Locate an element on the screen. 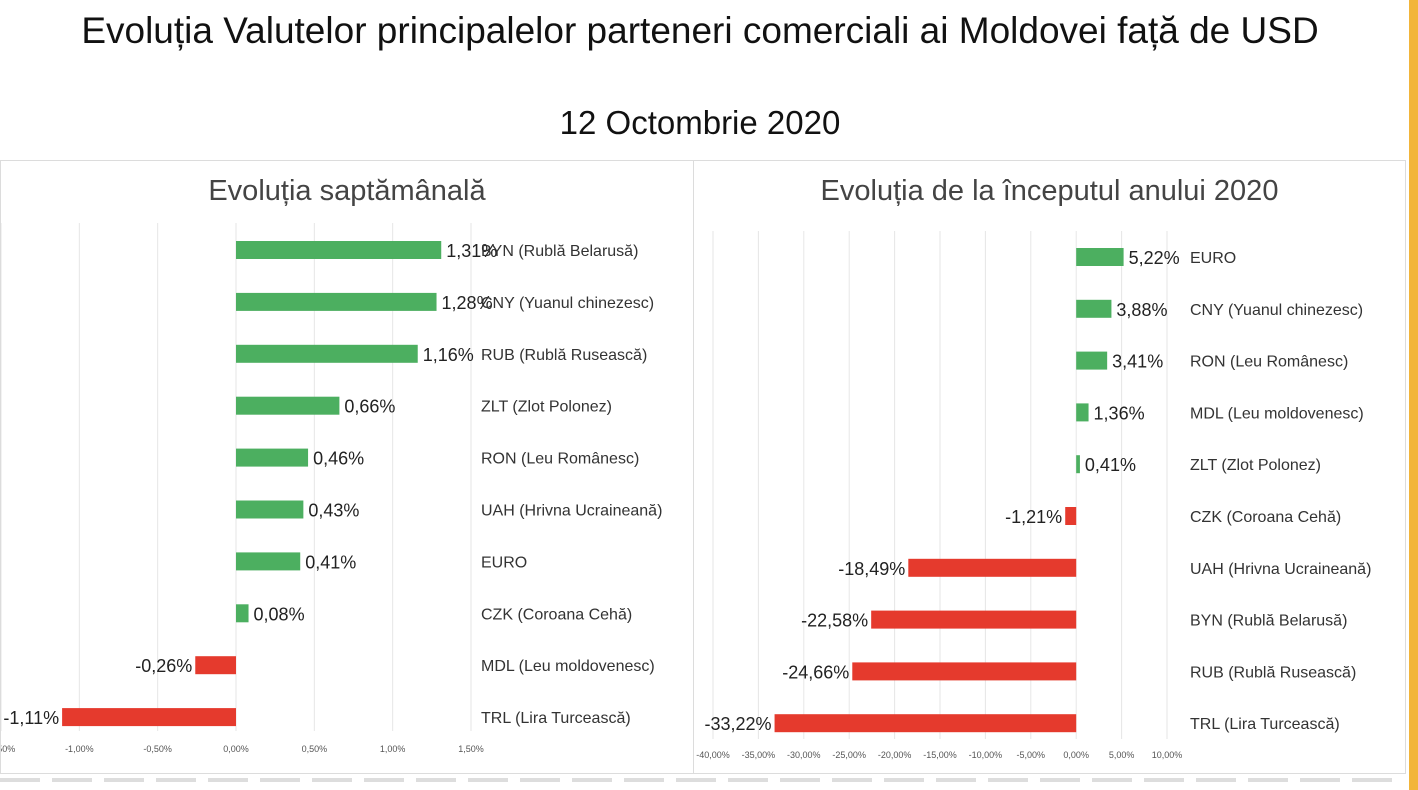 The width and height of the screenshot is (1418, 790). ytd-tick-label: -25,00% is located at coordinates (849, 755).